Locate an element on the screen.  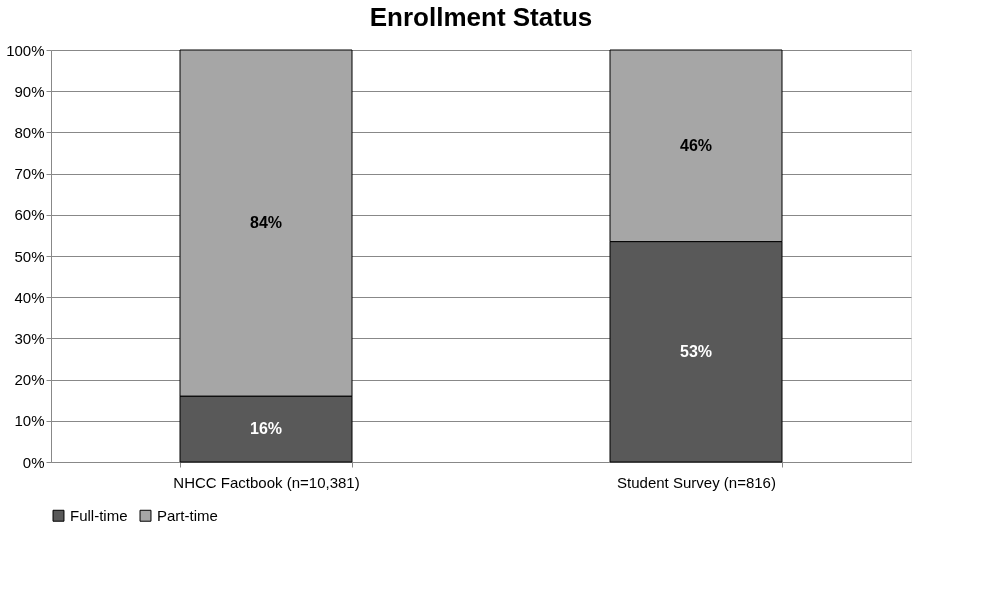
y-tick-label: 10% is located at coordinates (29, 421).